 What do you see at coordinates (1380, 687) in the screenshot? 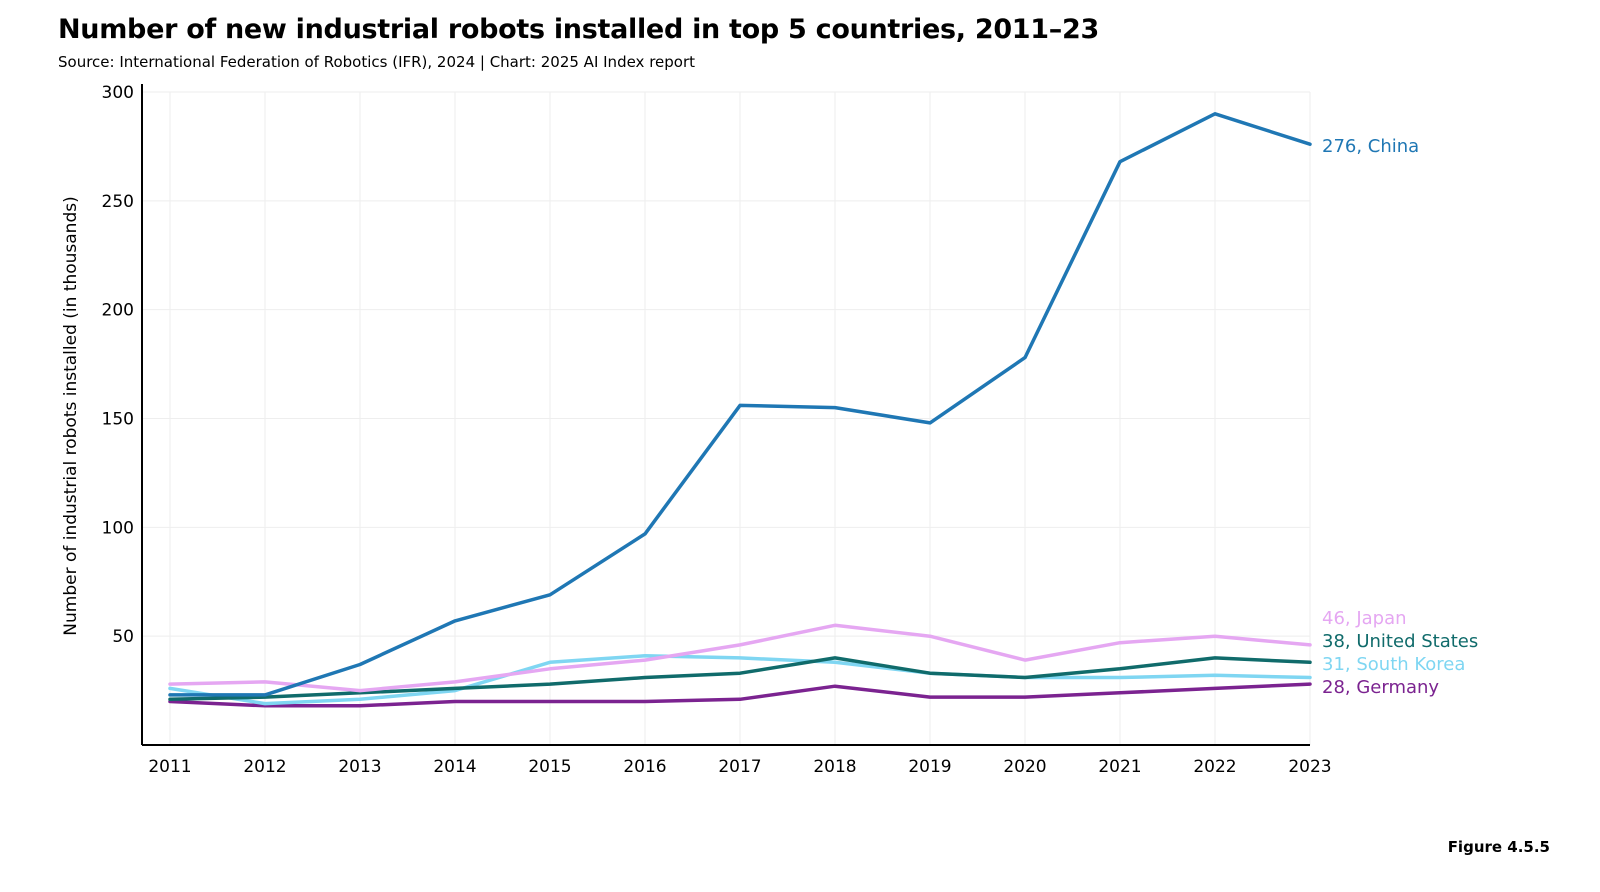
I see `end-label-germany: 28, Germany` at bounding box center [1380, 687].